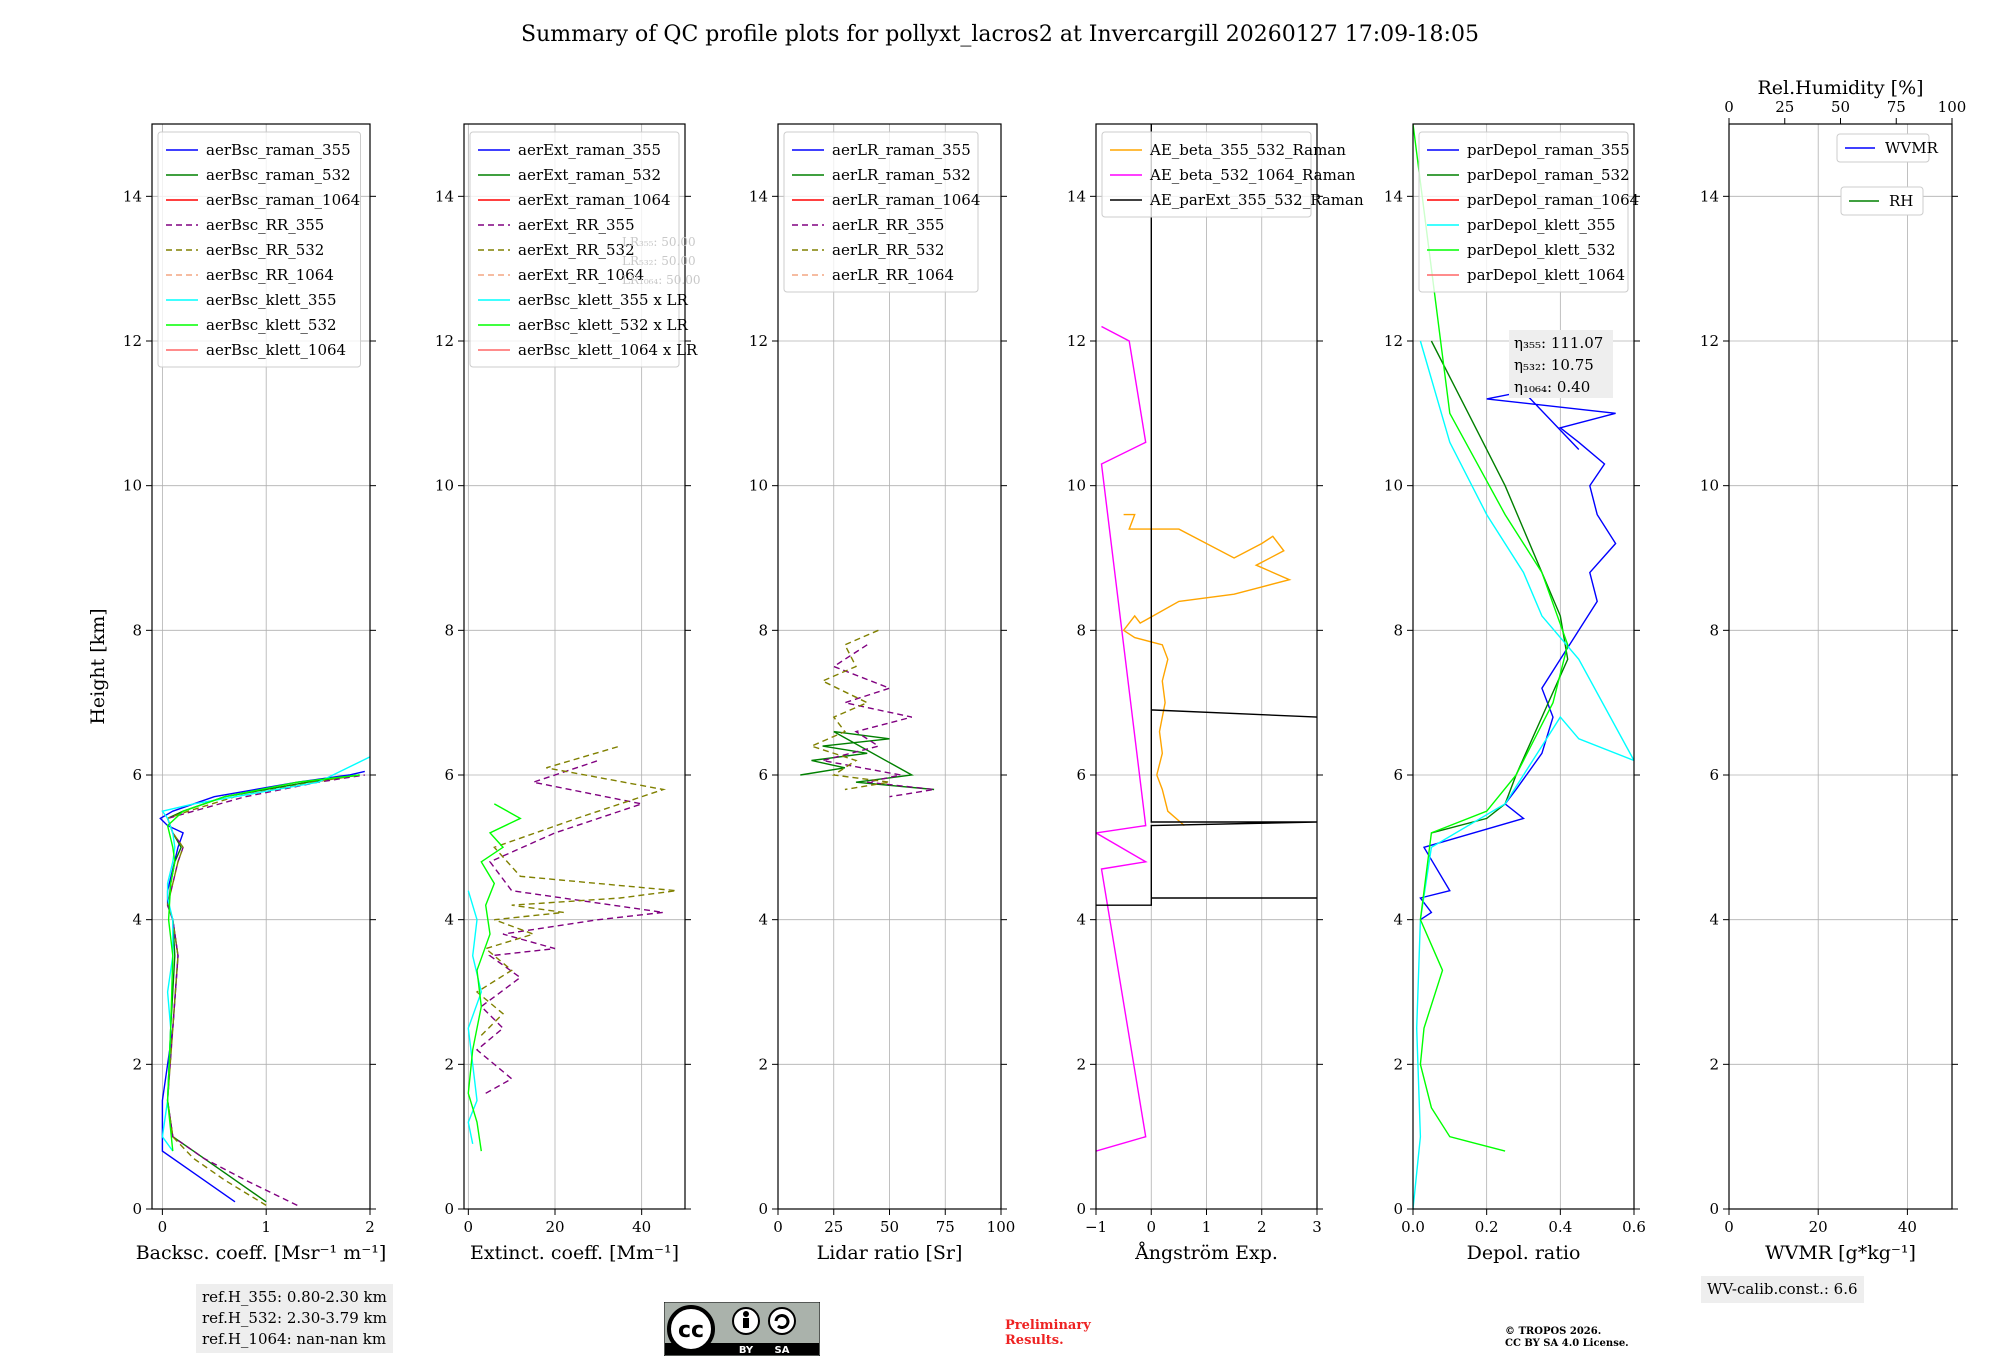 This screenshot has width=2000, height=1360. I want to click on lr-xtick-label: 50, so click(889, 1227).